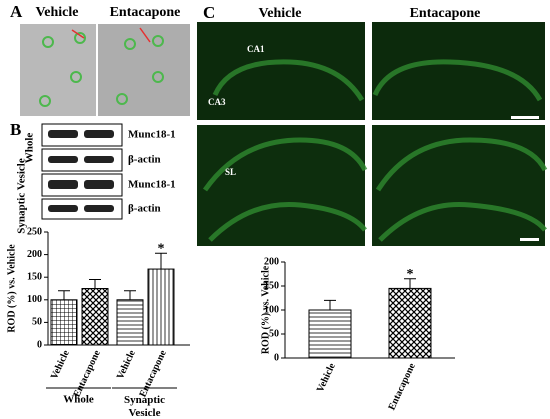  What do you see at coordinates (144, 406) in the screenshot?
I see `group-label: Synaptic Vesicle` at bounding box center [144, 406].